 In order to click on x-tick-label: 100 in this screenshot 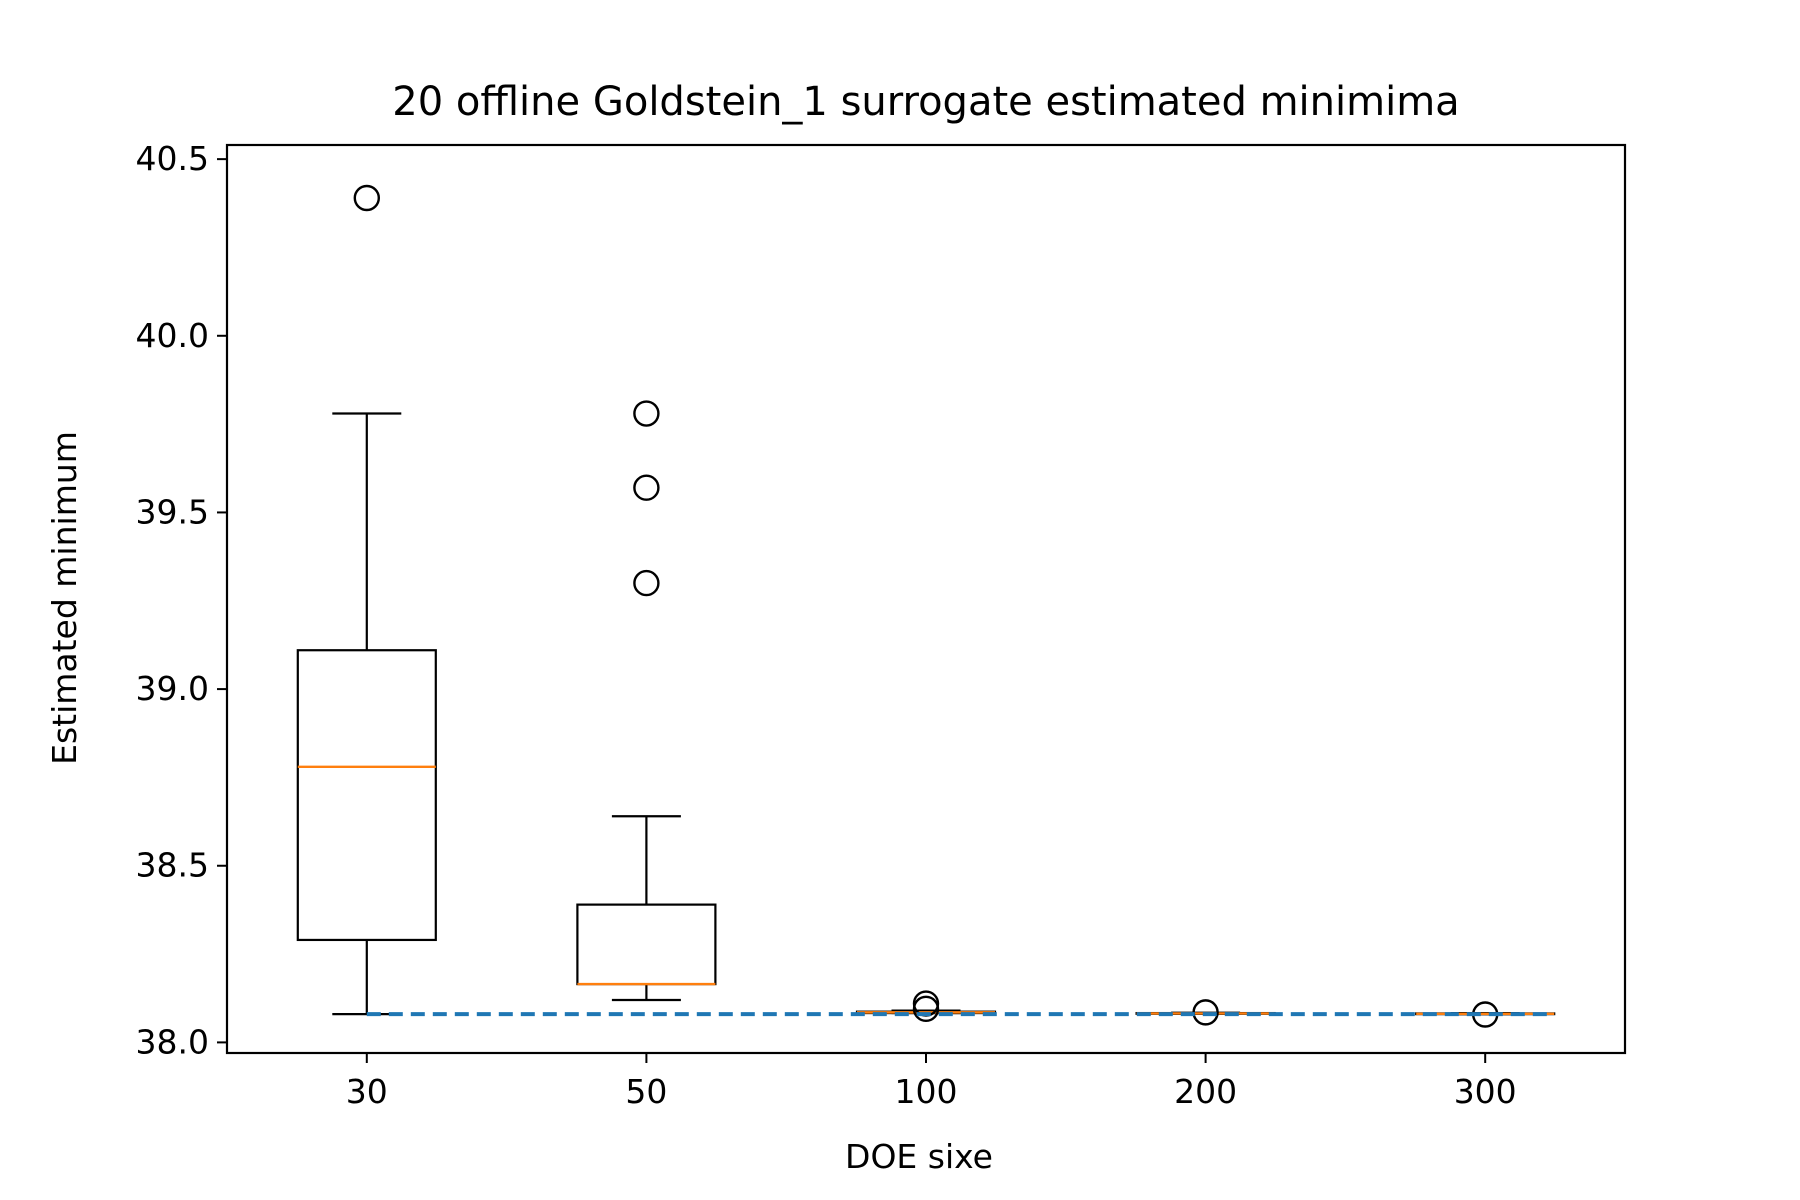, I will do `click(926, 1091)`.